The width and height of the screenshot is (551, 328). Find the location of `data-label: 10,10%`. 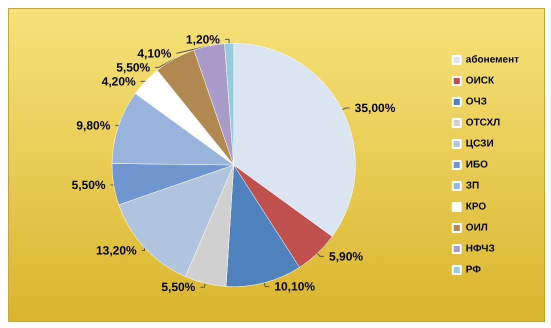

data-label: 10,10% is located at coordinates (295, 287).